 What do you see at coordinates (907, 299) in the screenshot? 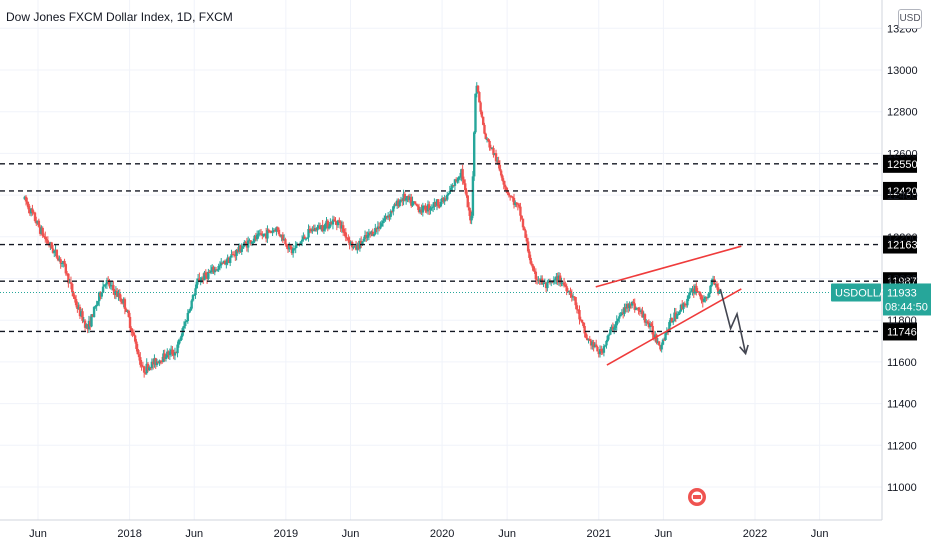
I see `last-price-tag-bg` at bounding box center [907, 299].